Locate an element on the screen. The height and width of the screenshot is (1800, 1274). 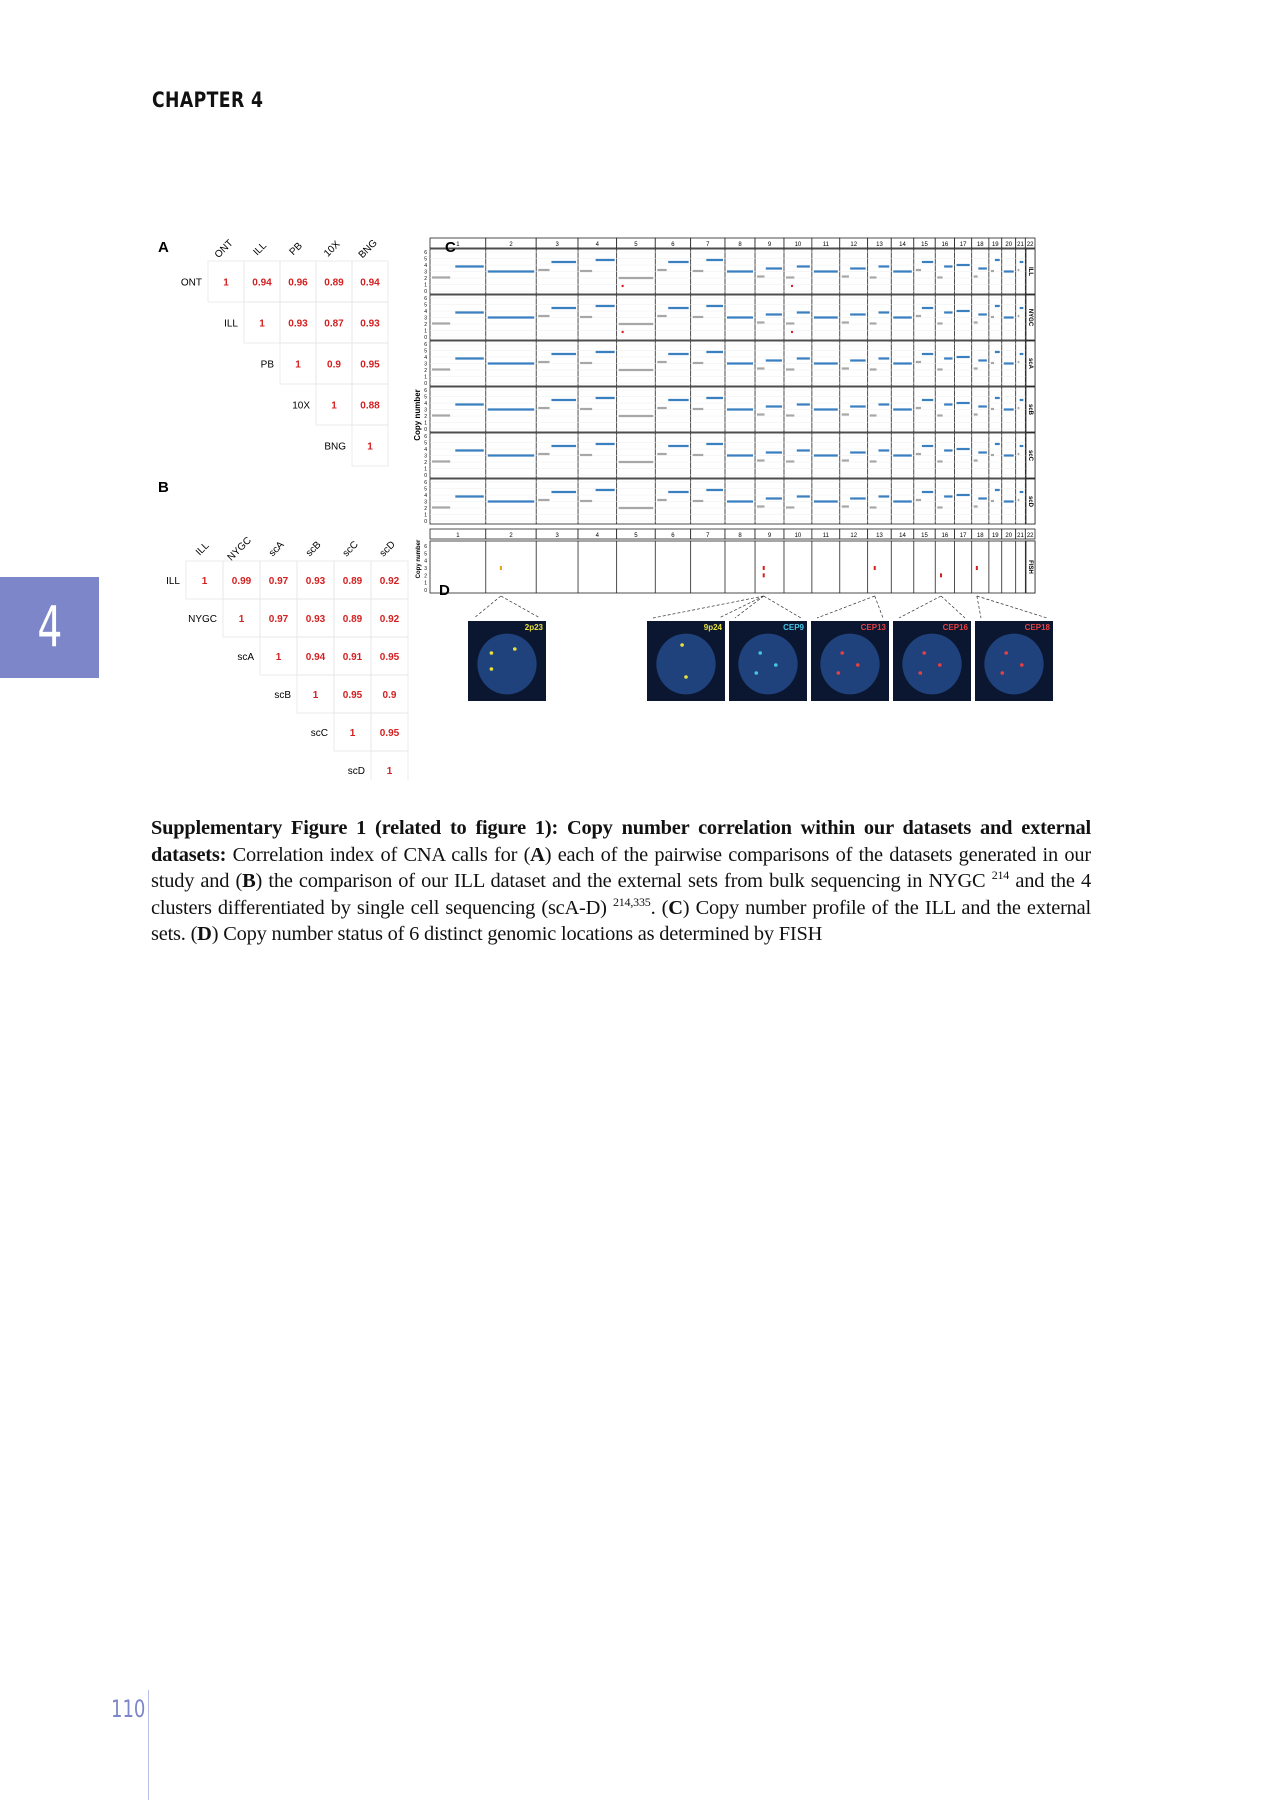
matrix-a-row-label: 10X is located at coordinates (301, 406).